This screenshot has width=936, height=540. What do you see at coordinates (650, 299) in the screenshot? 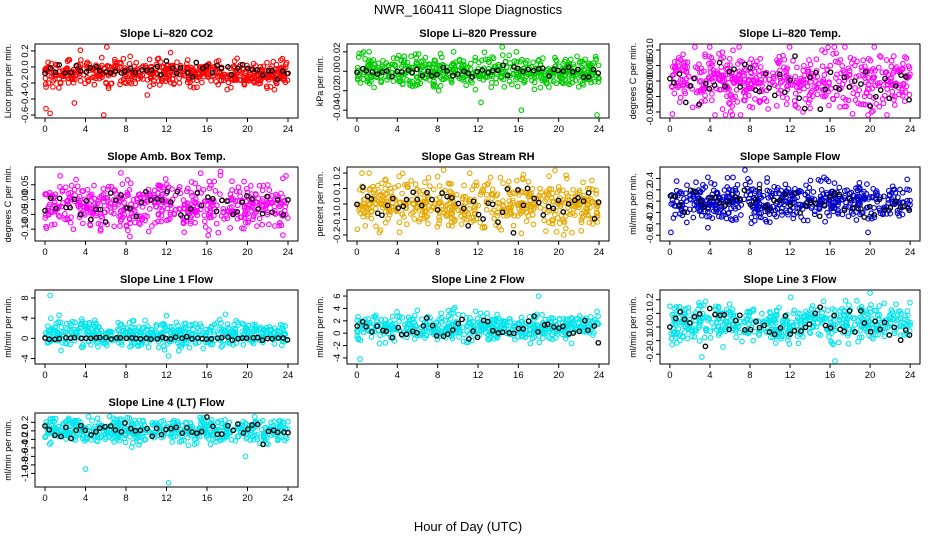
I see `y-tick-label: 0.2` at bounding box center [650, 299].